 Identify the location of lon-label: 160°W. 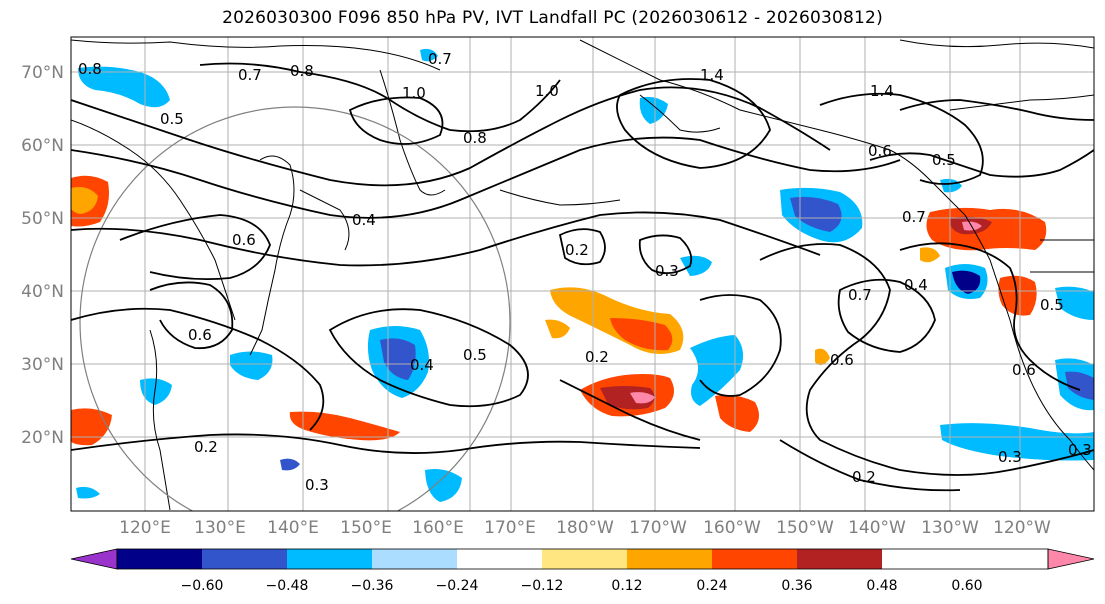
(732, 528).